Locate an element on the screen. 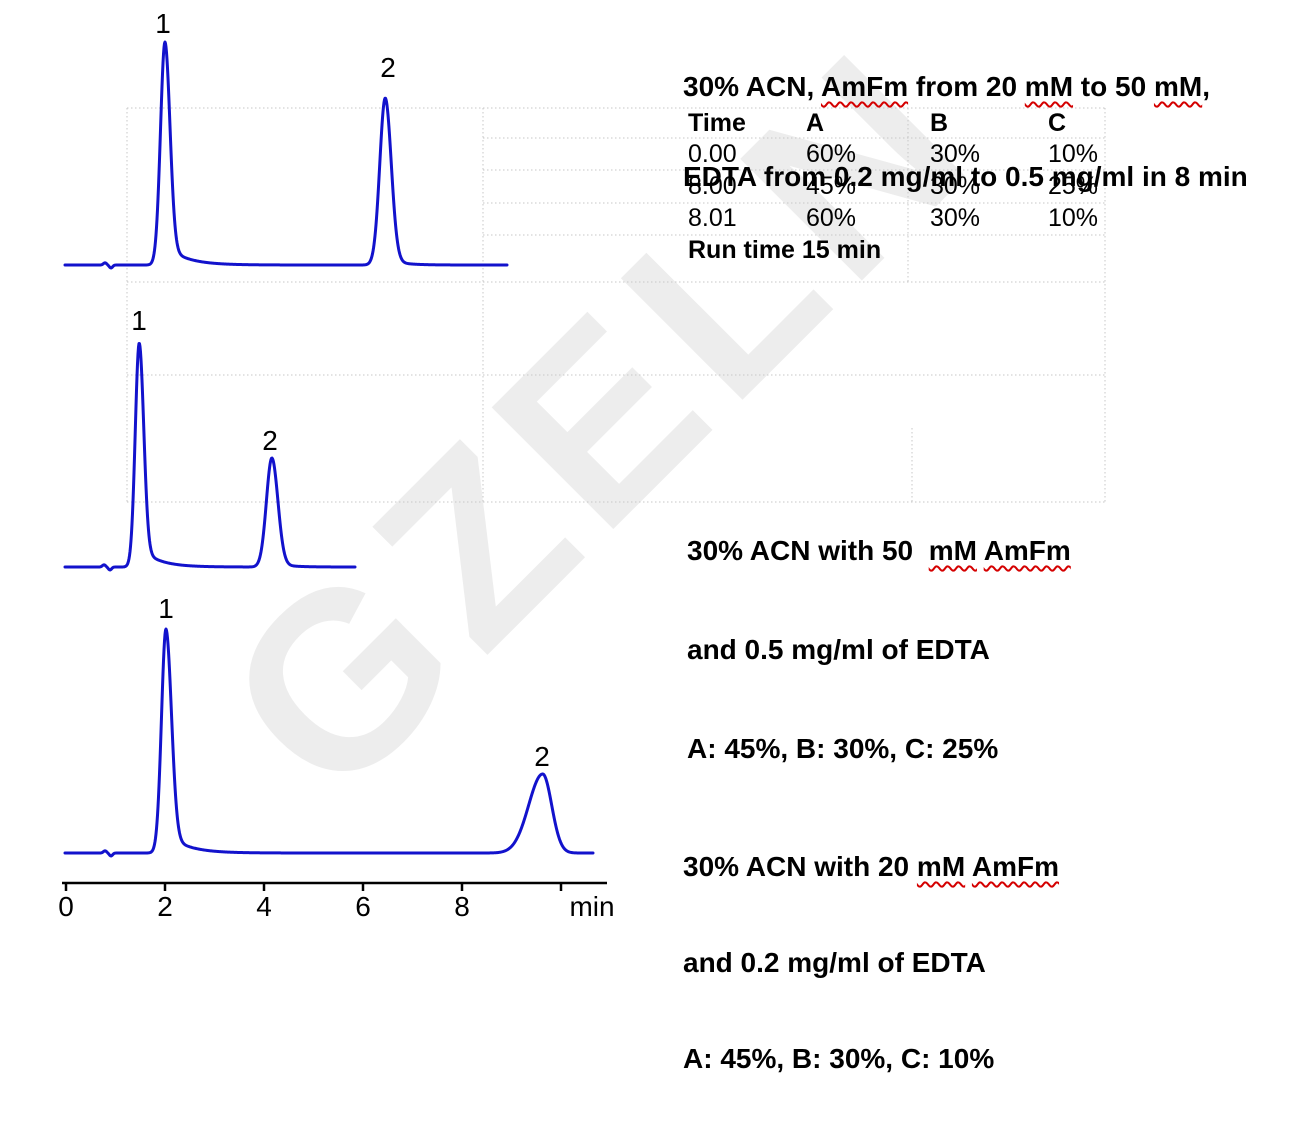 The height and width of the screenshot is (1139, 1309). table-header-c: C is located at coordinates (1057, 123).